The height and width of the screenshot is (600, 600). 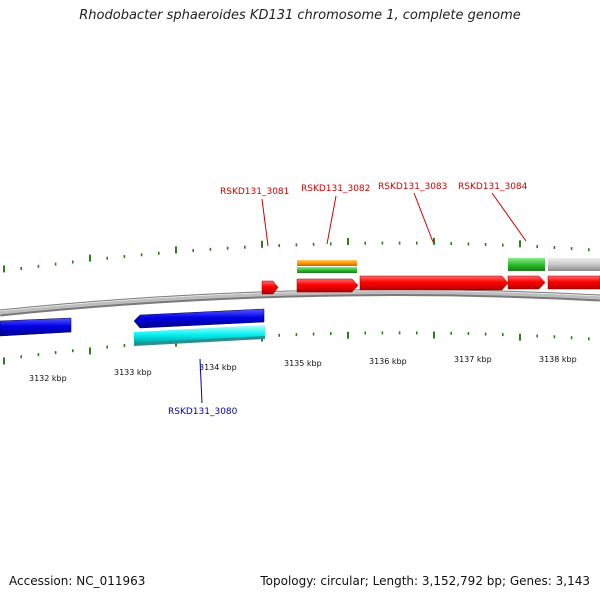 What do you see at coordinates (303, 363) in the screenshot?
I see `scale-label: 3135 kbp` at bounding box center [303, 363].